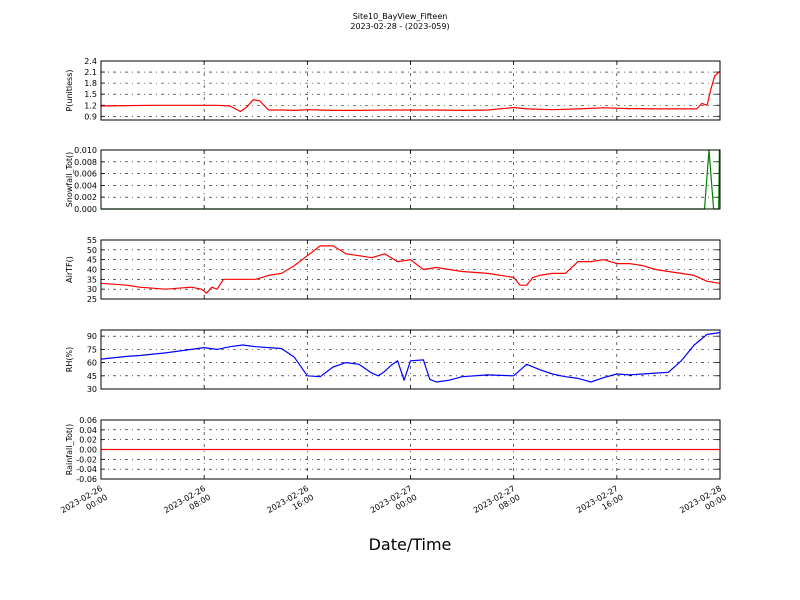  I want to click on x-tick-label: 2023-02-2700:00, so click(394, 504).